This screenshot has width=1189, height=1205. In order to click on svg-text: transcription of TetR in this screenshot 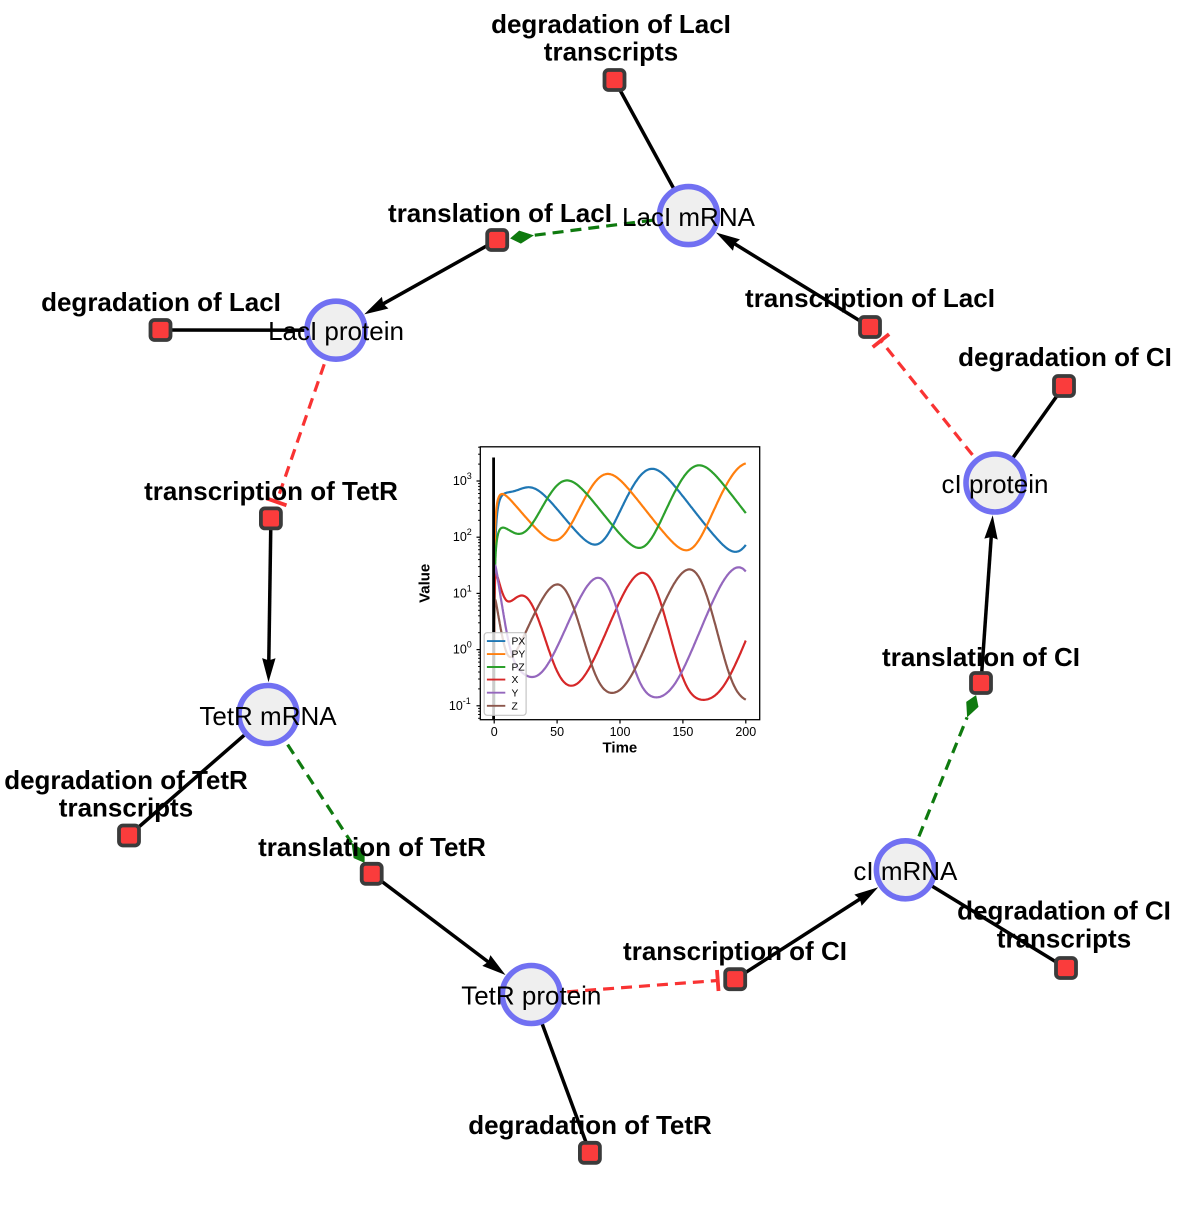, I will do `click(271, 491)`.